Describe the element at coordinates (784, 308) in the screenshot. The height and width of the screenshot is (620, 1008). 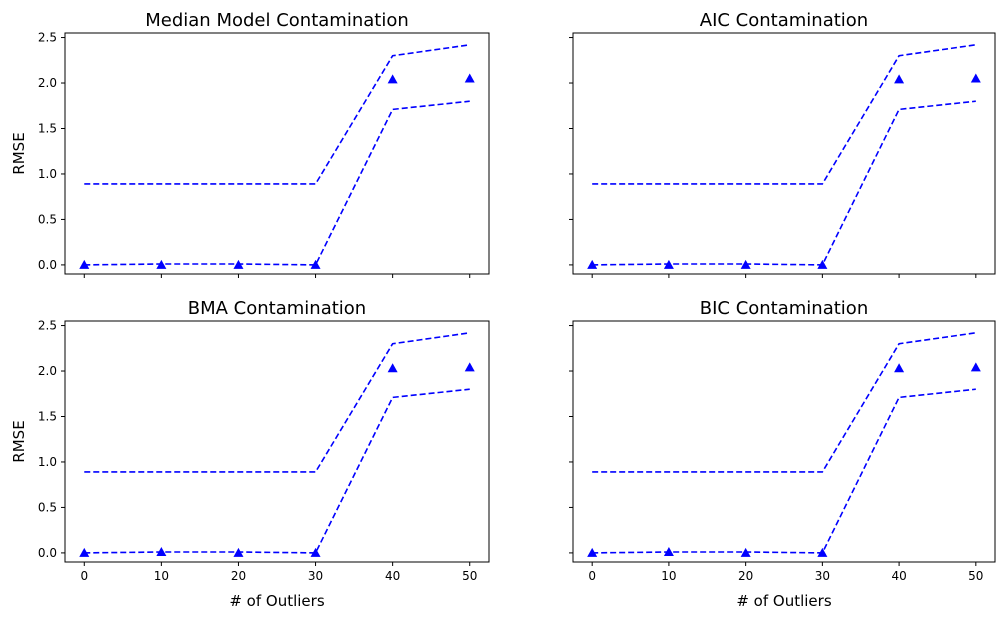
I see `chart-title: BIC Contamination` at that location.